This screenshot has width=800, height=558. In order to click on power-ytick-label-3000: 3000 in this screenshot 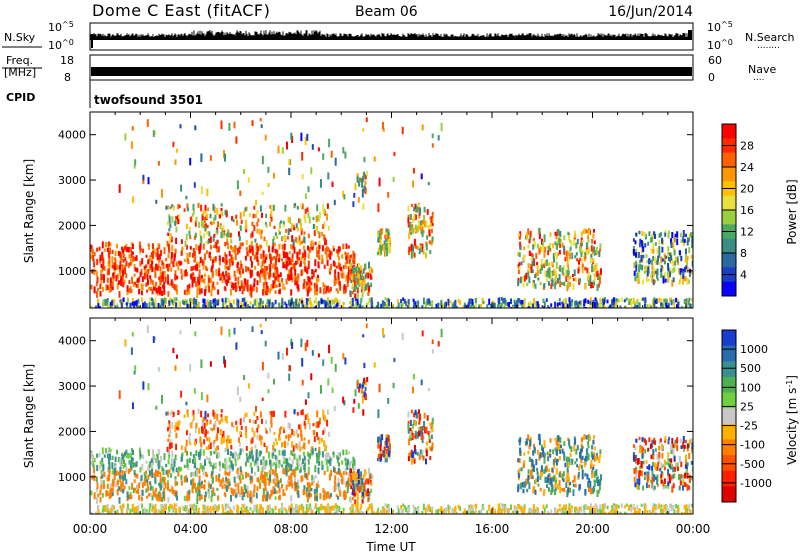, I will do `click(72, 180)`.